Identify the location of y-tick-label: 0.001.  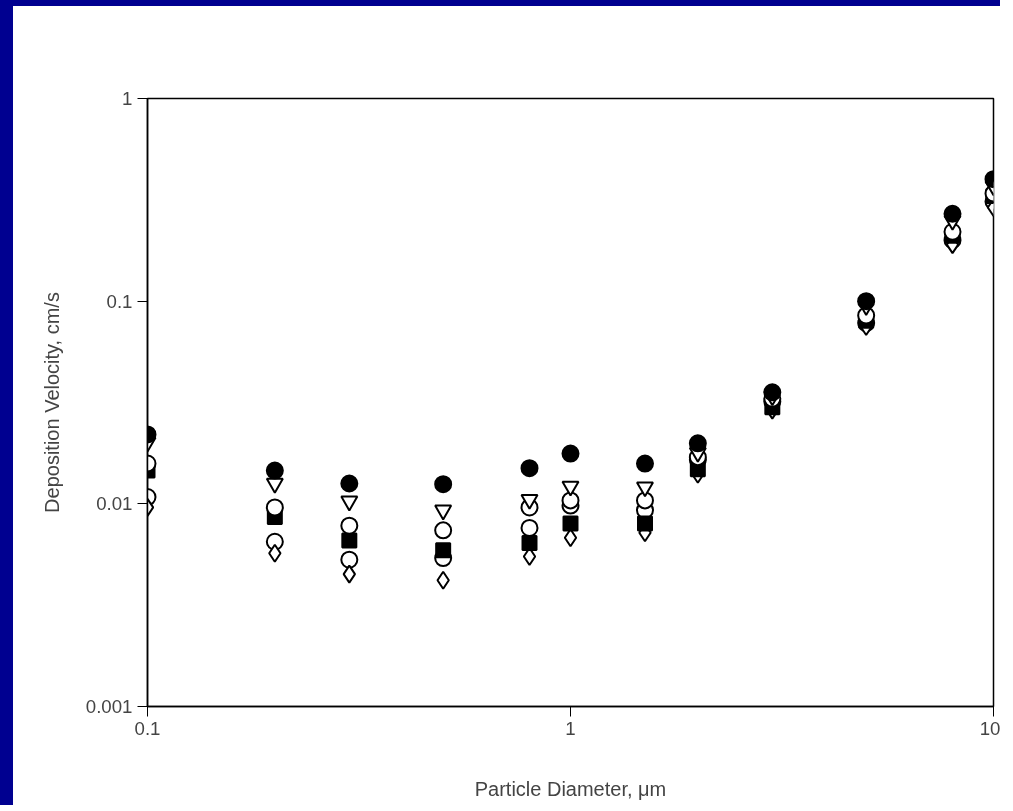
(109, 706).